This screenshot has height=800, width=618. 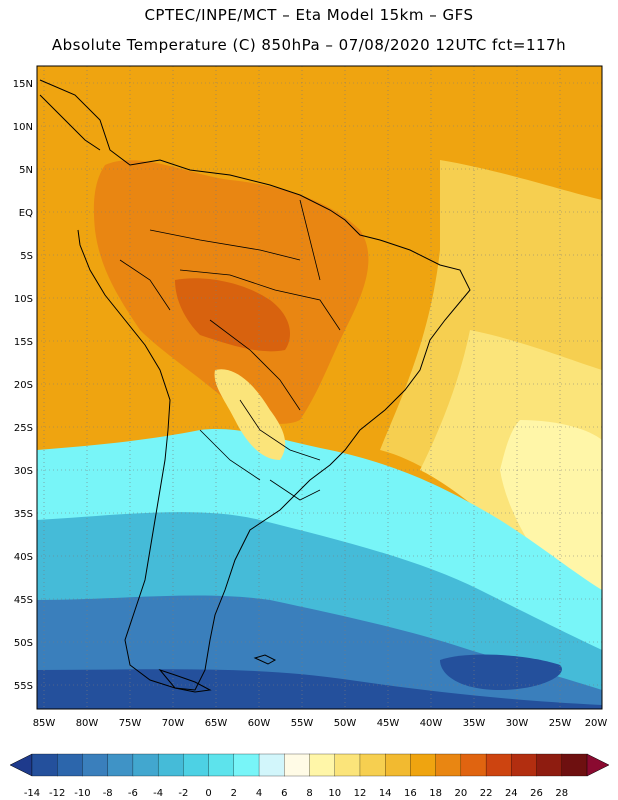 I want to click on colorbar-tick-label: 0, so click(x=208, y=793).